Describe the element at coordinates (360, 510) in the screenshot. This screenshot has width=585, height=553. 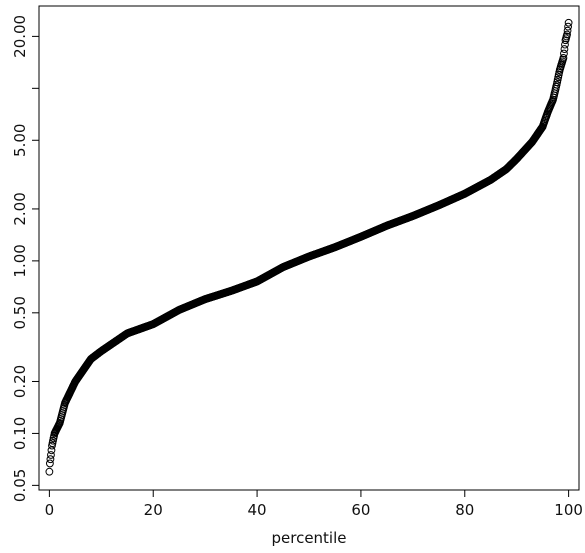
I see `x-tick-label: 60` at that location.